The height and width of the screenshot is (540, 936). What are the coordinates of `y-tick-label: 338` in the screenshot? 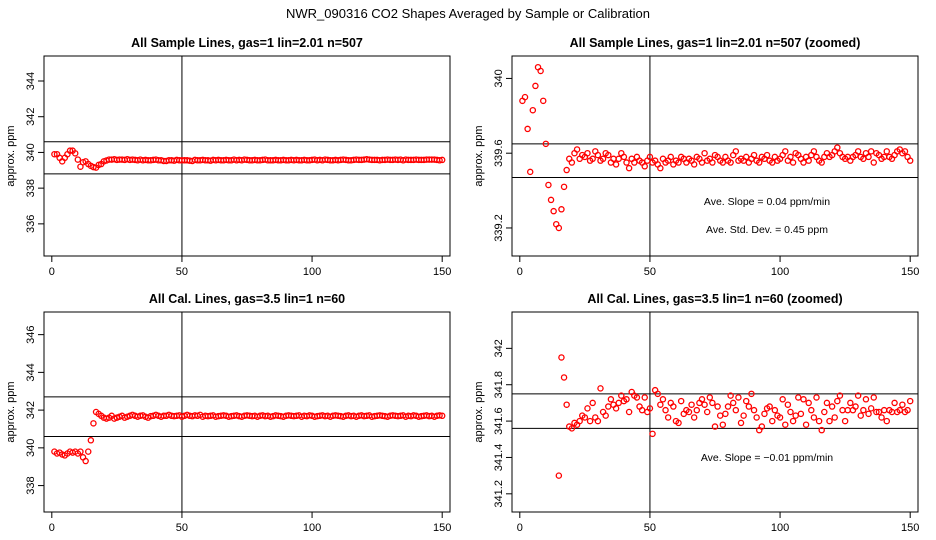 It's located at (31, 485).